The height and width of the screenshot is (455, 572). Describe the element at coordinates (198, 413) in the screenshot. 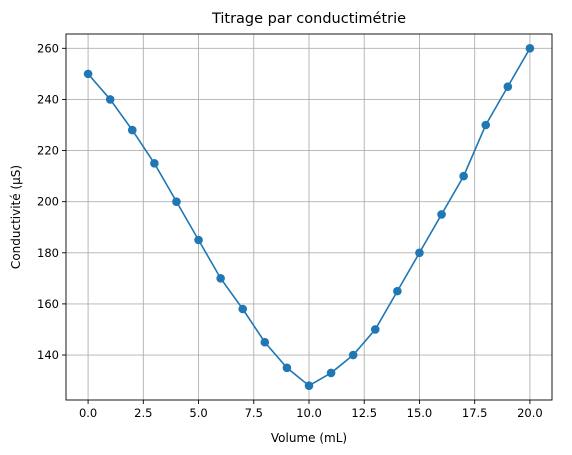

I see `x-tick-label: 5.0` at that location.